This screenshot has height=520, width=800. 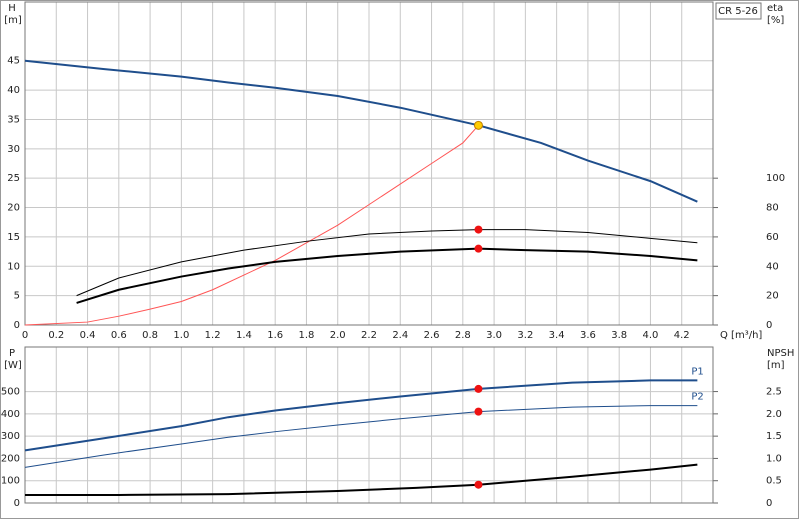 I want to click on y-tick-label: 100, so click(x=10, y=481).